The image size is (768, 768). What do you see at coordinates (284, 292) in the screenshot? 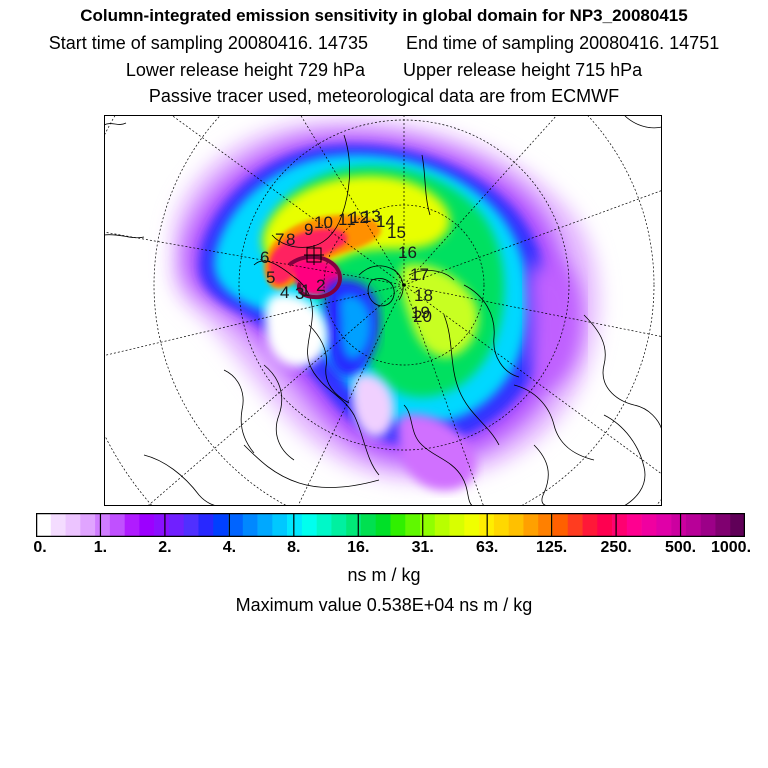
I see `traj-label-4: 4` at bounding box center [284, 292].